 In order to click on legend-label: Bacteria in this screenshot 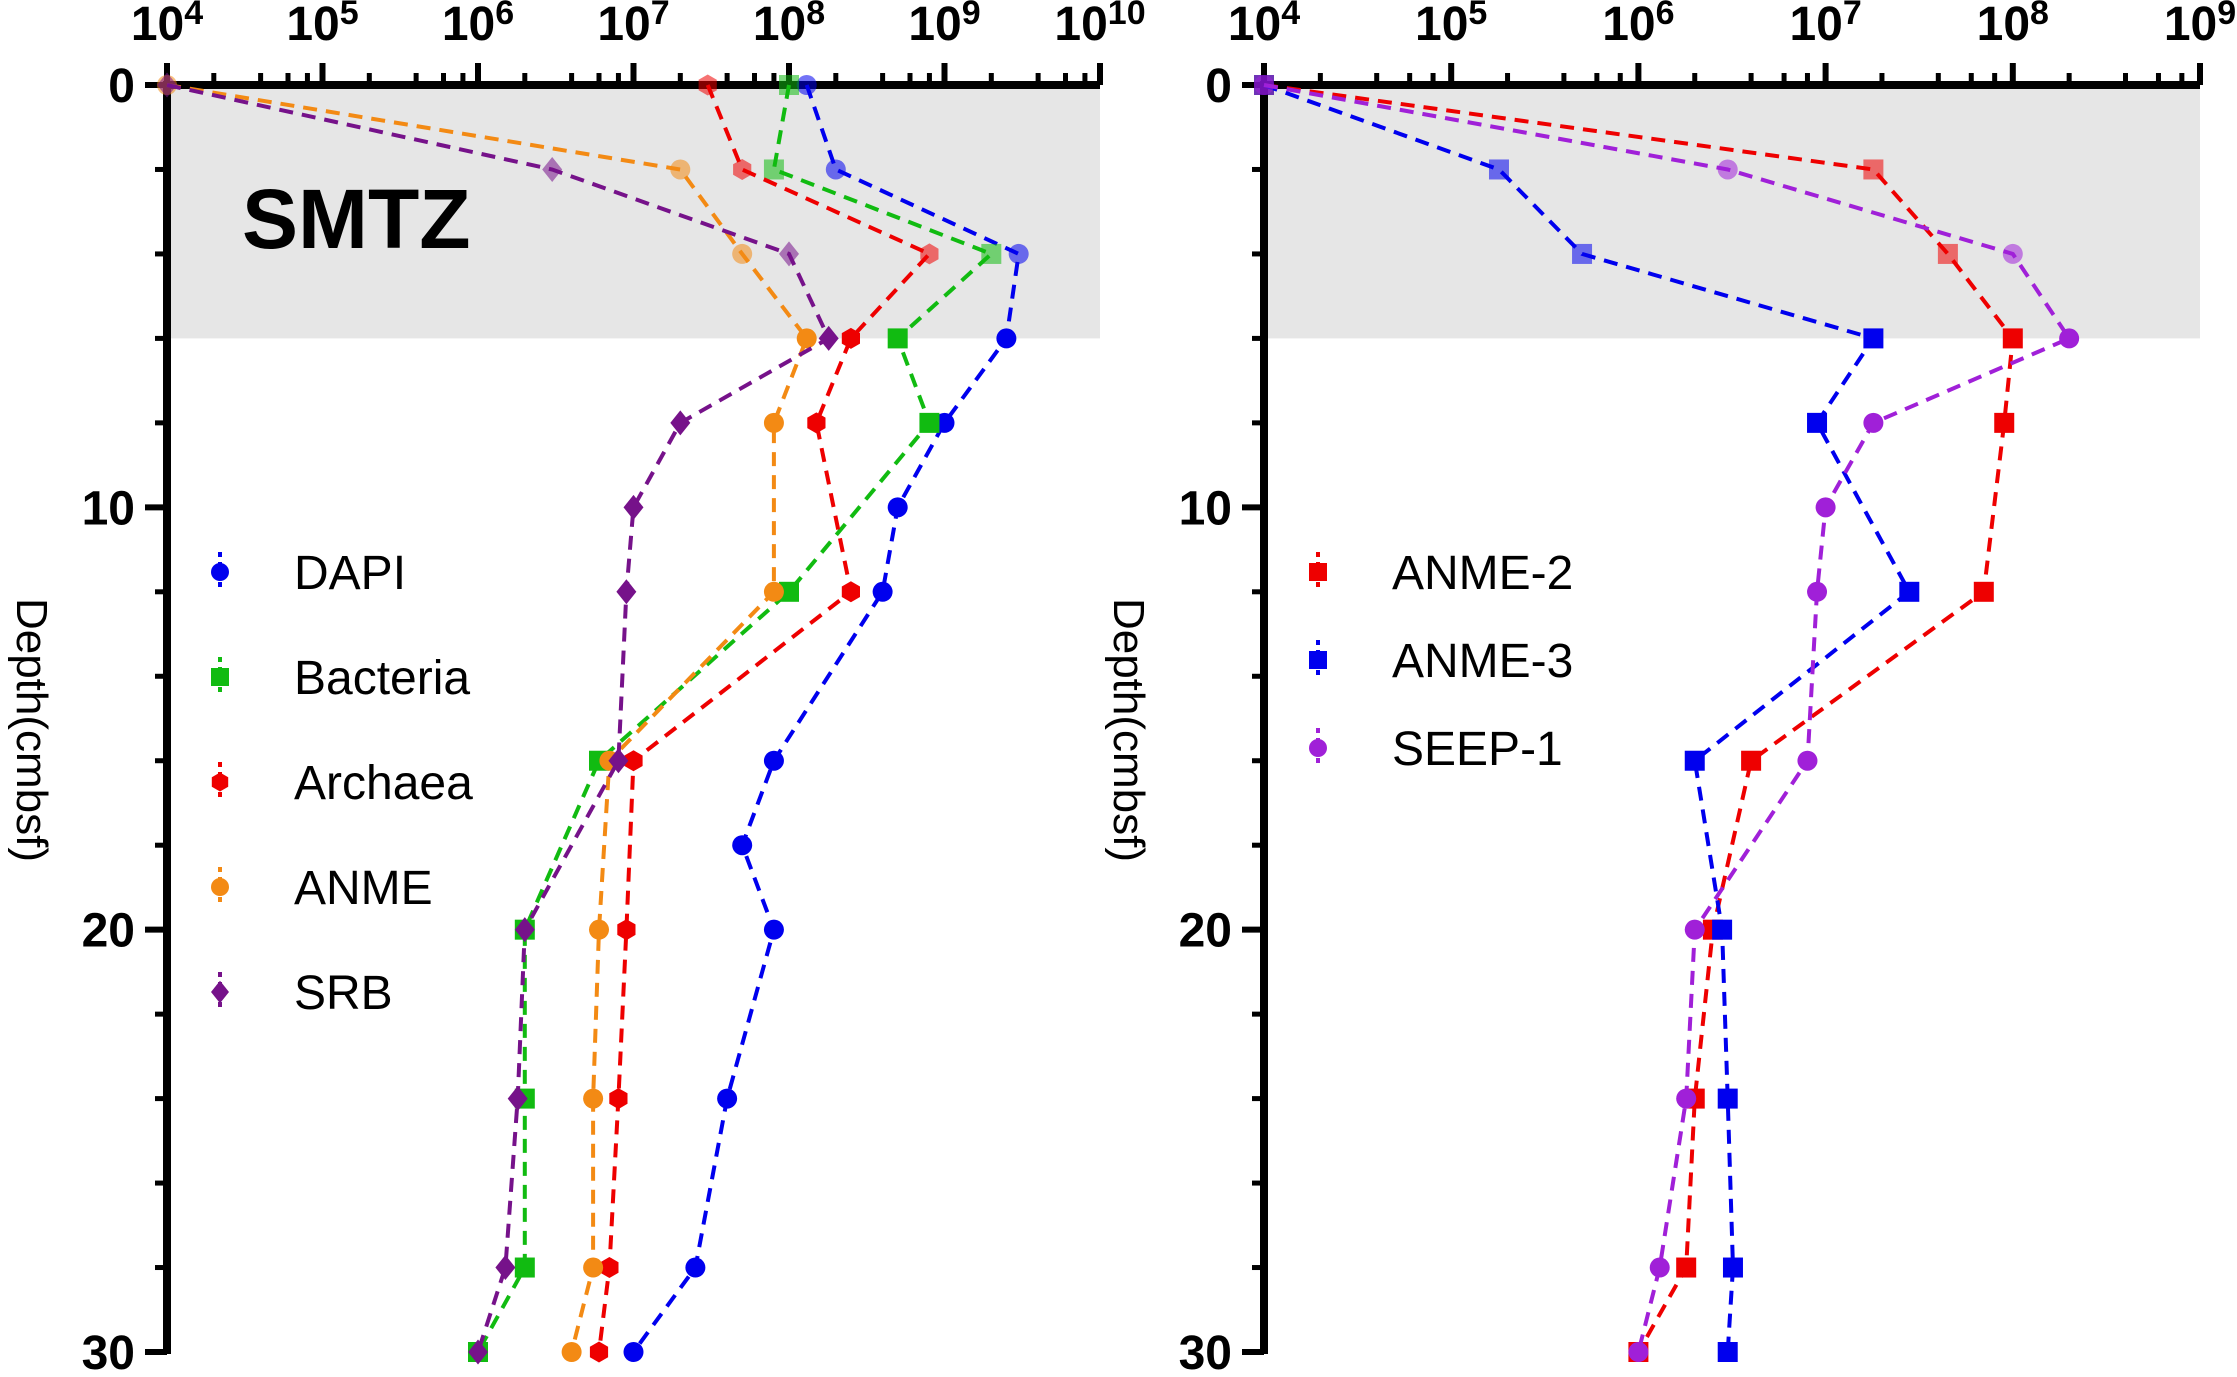, I will do `click(382, 678)`.